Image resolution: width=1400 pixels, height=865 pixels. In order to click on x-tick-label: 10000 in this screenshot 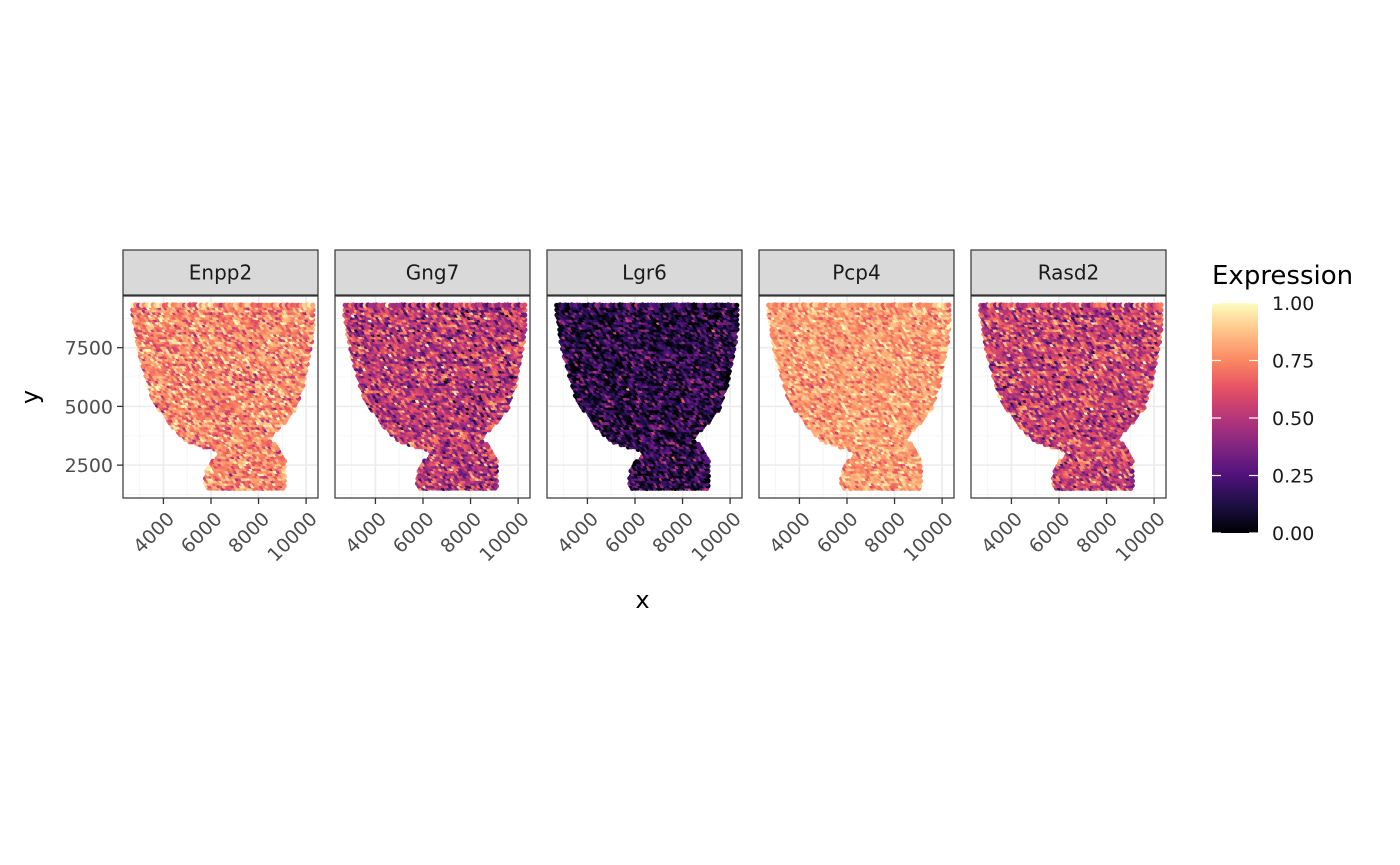, I will do `click(292, 537)`.